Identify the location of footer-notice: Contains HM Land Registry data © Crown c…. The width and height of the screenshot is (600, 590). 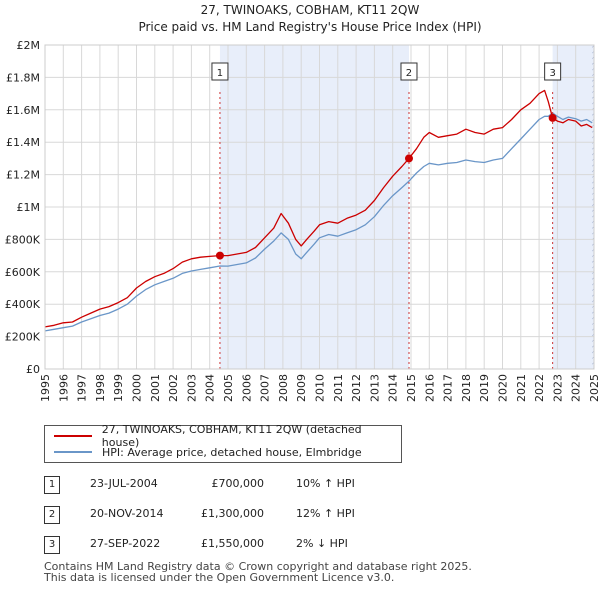
(258, 572).